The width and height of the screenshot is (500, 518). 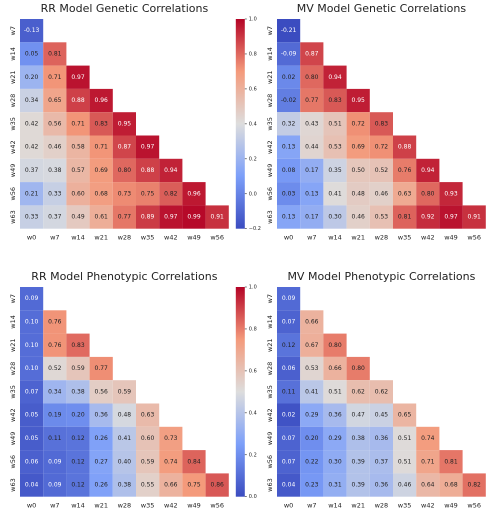 What do you see at coordinates (312, 170) in the screenshot?
I see `cell-label: 0.17` at bounding box center [312, 170].